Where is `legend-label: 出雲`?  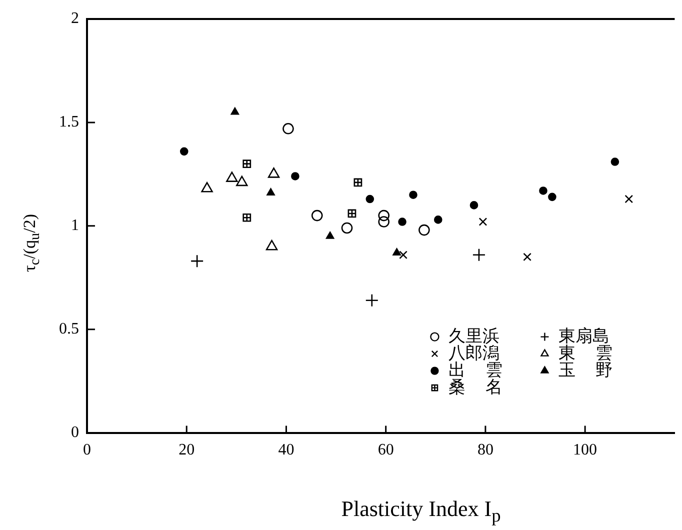 legend-label: 出雲 is located at coordinates (475, 370).